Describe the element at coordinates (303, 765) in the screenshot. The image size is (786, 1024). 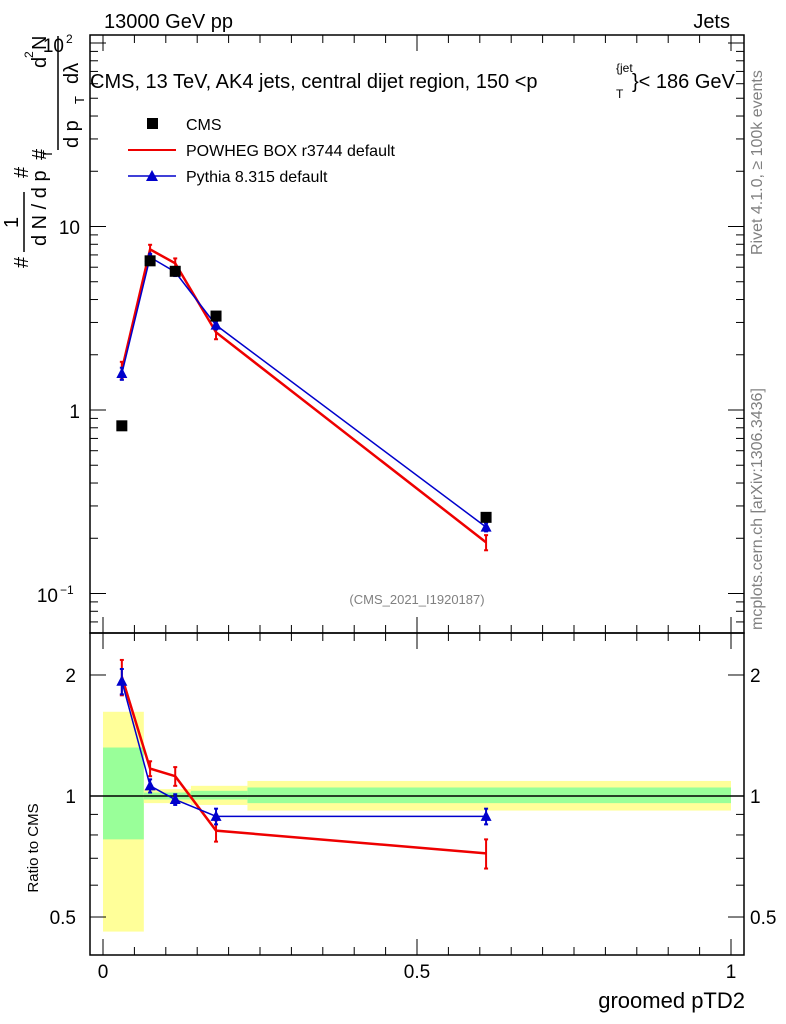
I see `ratio-powheg-line` at that location.